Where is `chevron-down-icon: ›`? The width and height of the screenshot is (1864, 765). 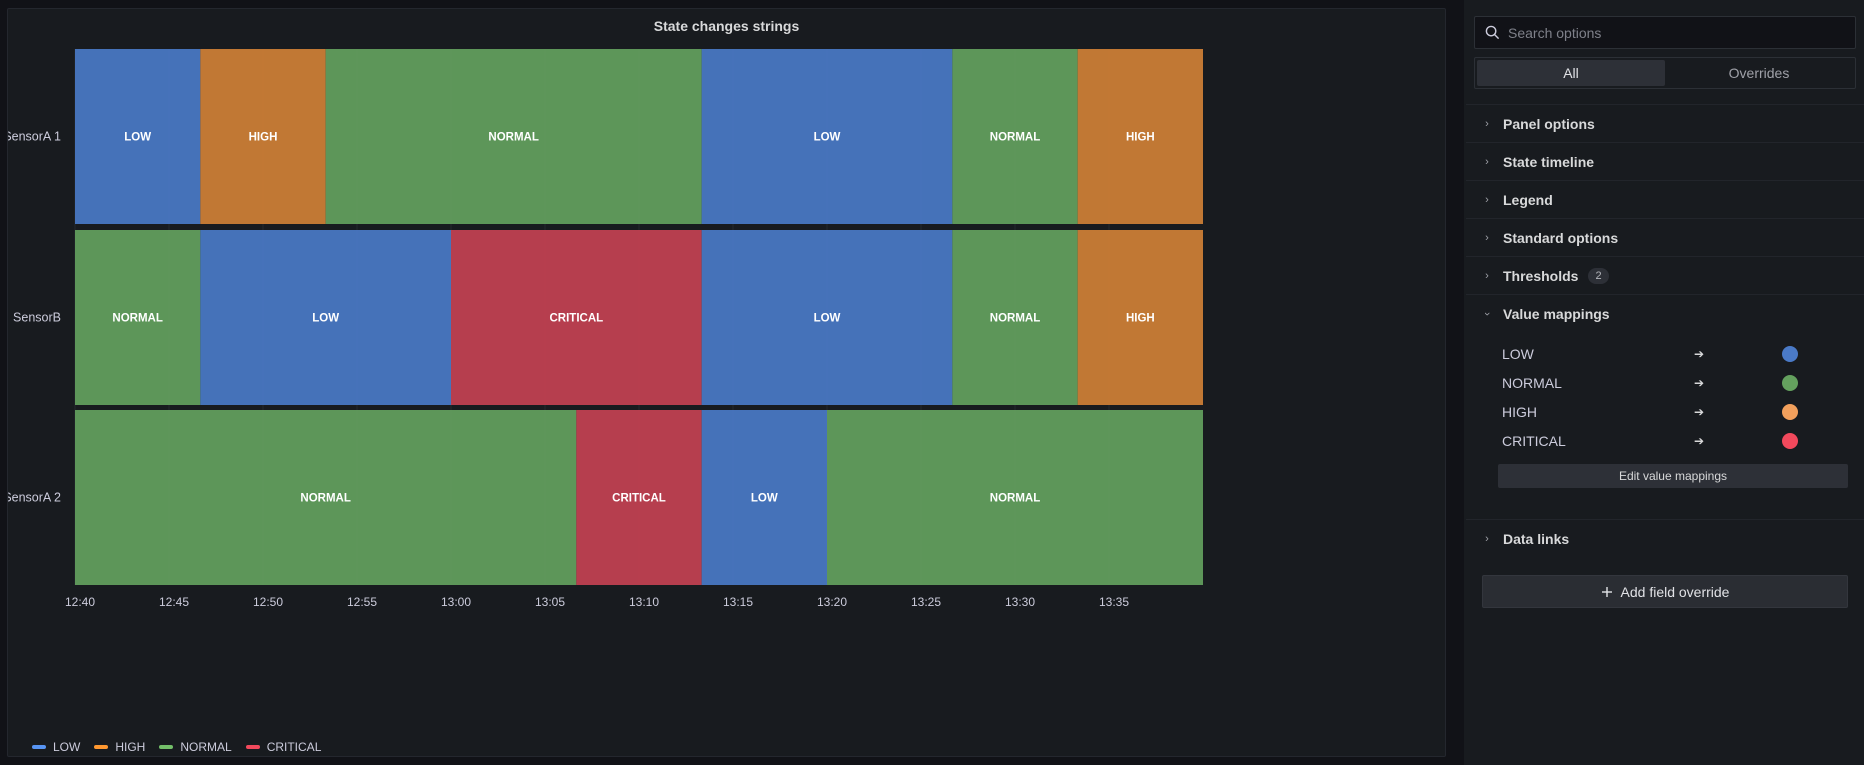
chevron-down-icon: › is located at coordinates (1487, 313).